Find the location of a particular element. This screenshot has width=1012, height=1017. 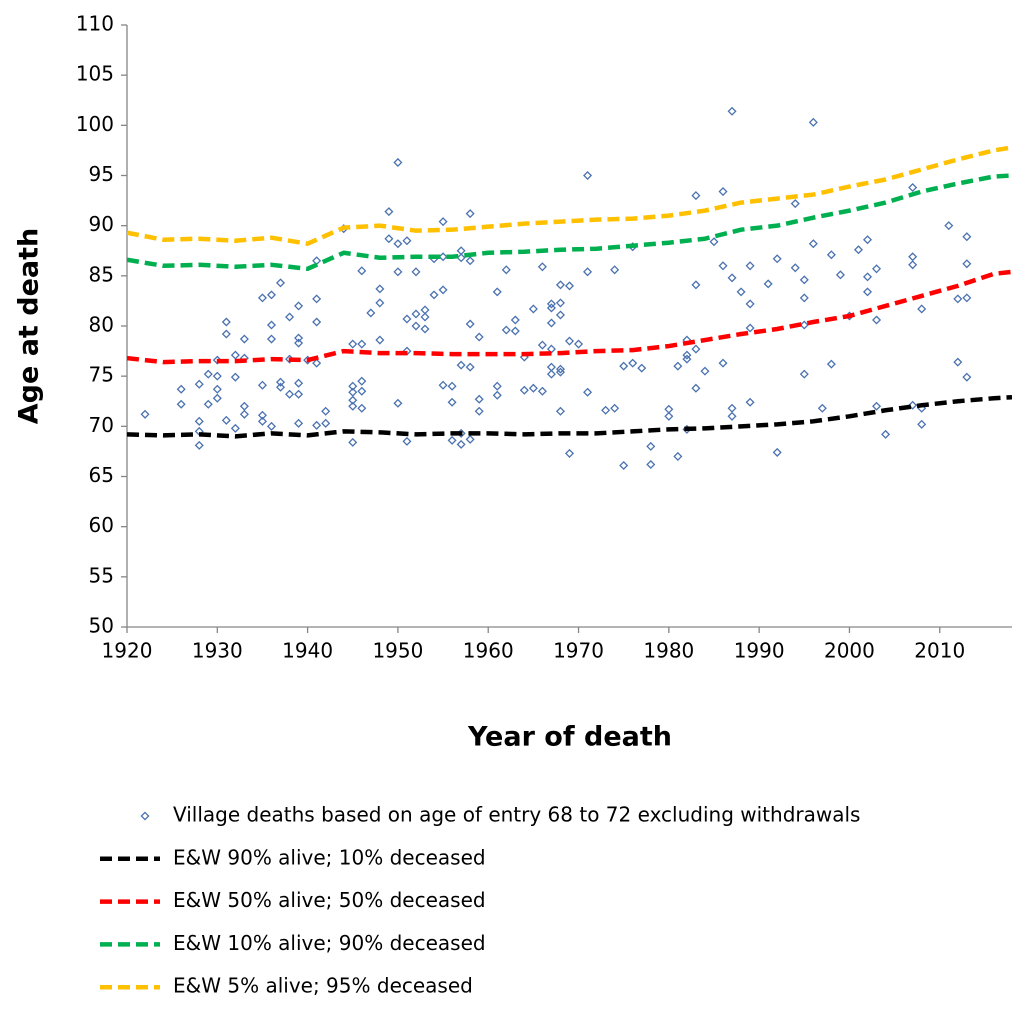

legend-label: E&W 5% alive; 95% deceased is located at coordinates (323, 986).